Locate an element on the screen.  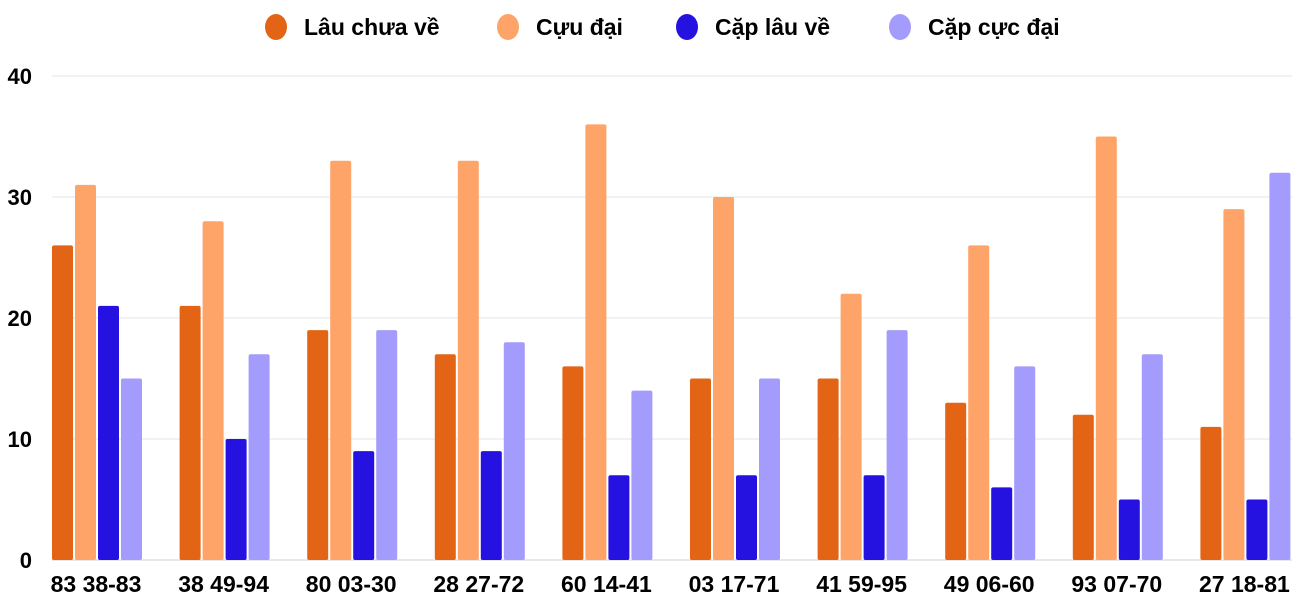
y-tick-label: 20 is located at coordinates (20, 318).